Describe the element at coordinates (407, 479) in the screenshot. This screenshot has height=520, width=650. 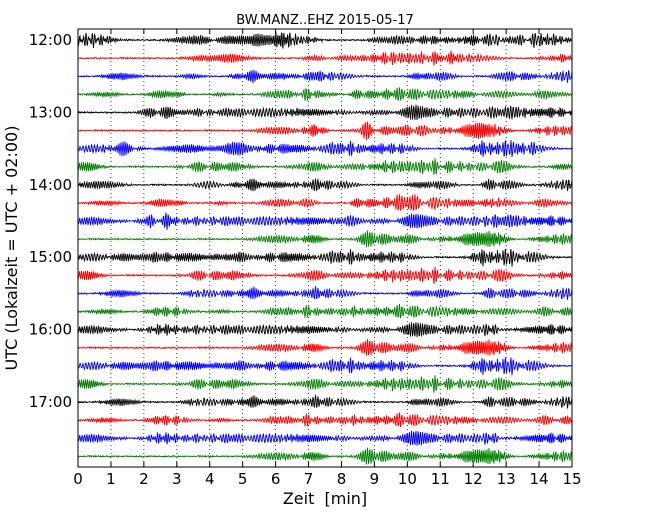
I see `x-tick-label: 10` at that location.